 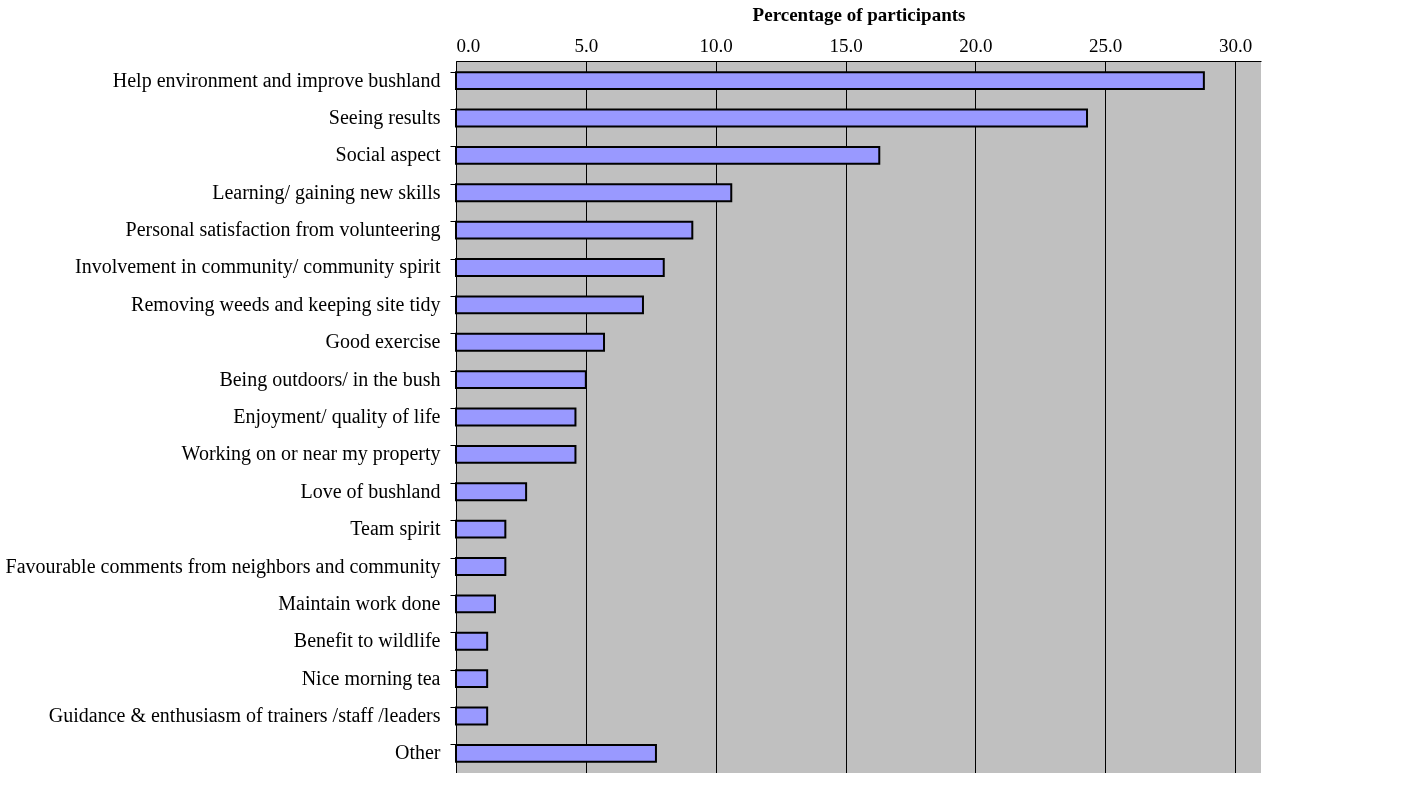 What do you see at coordinates (976, 45) in the screenshot?
I see `x-tick-label: 20.0` at bounding box center [976, 45].